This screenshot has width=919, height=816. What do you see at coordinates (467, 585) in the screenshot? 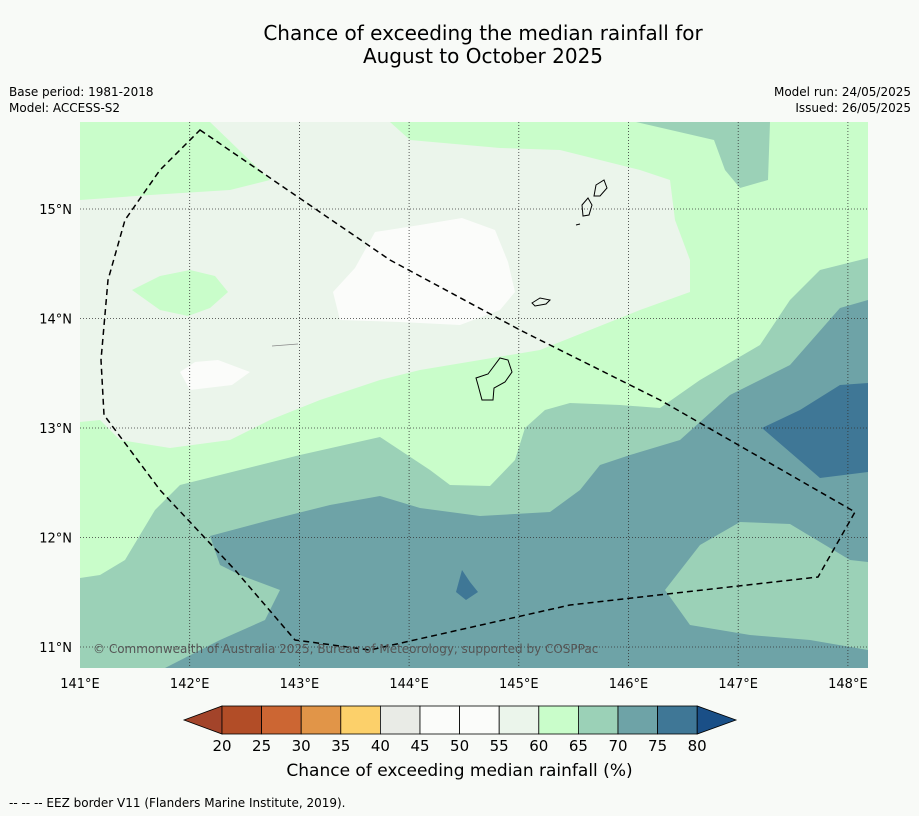
I see `band-75-80-south` at bounding box center [467, 585].